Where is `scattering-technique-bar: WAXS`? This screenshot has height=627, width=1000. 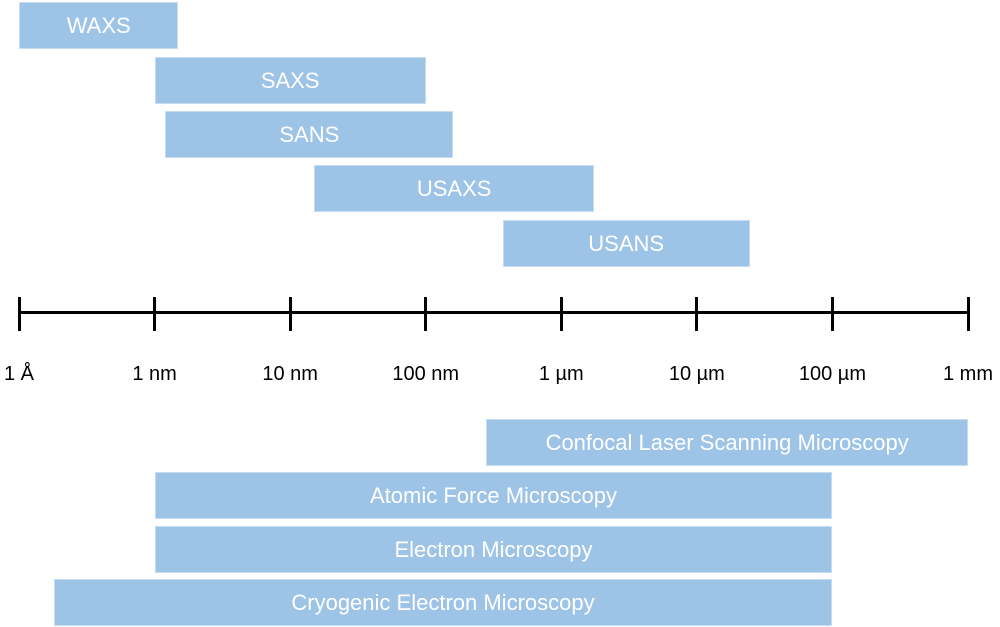 scattering-technique-bar: WAXS is located at coordinates (99, 25).